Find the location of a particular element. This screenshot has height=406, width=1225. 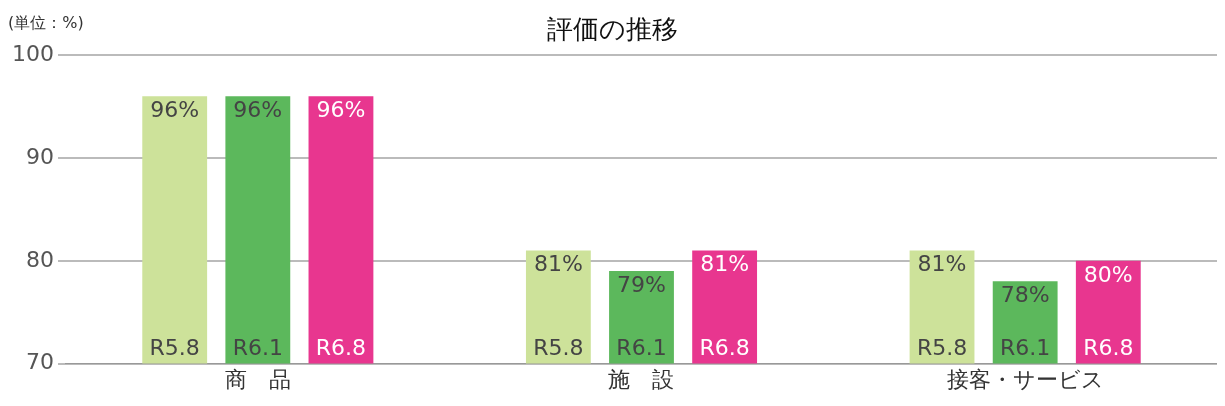

y-axis-title: (単位：%) is located at coordinates (46, 23).